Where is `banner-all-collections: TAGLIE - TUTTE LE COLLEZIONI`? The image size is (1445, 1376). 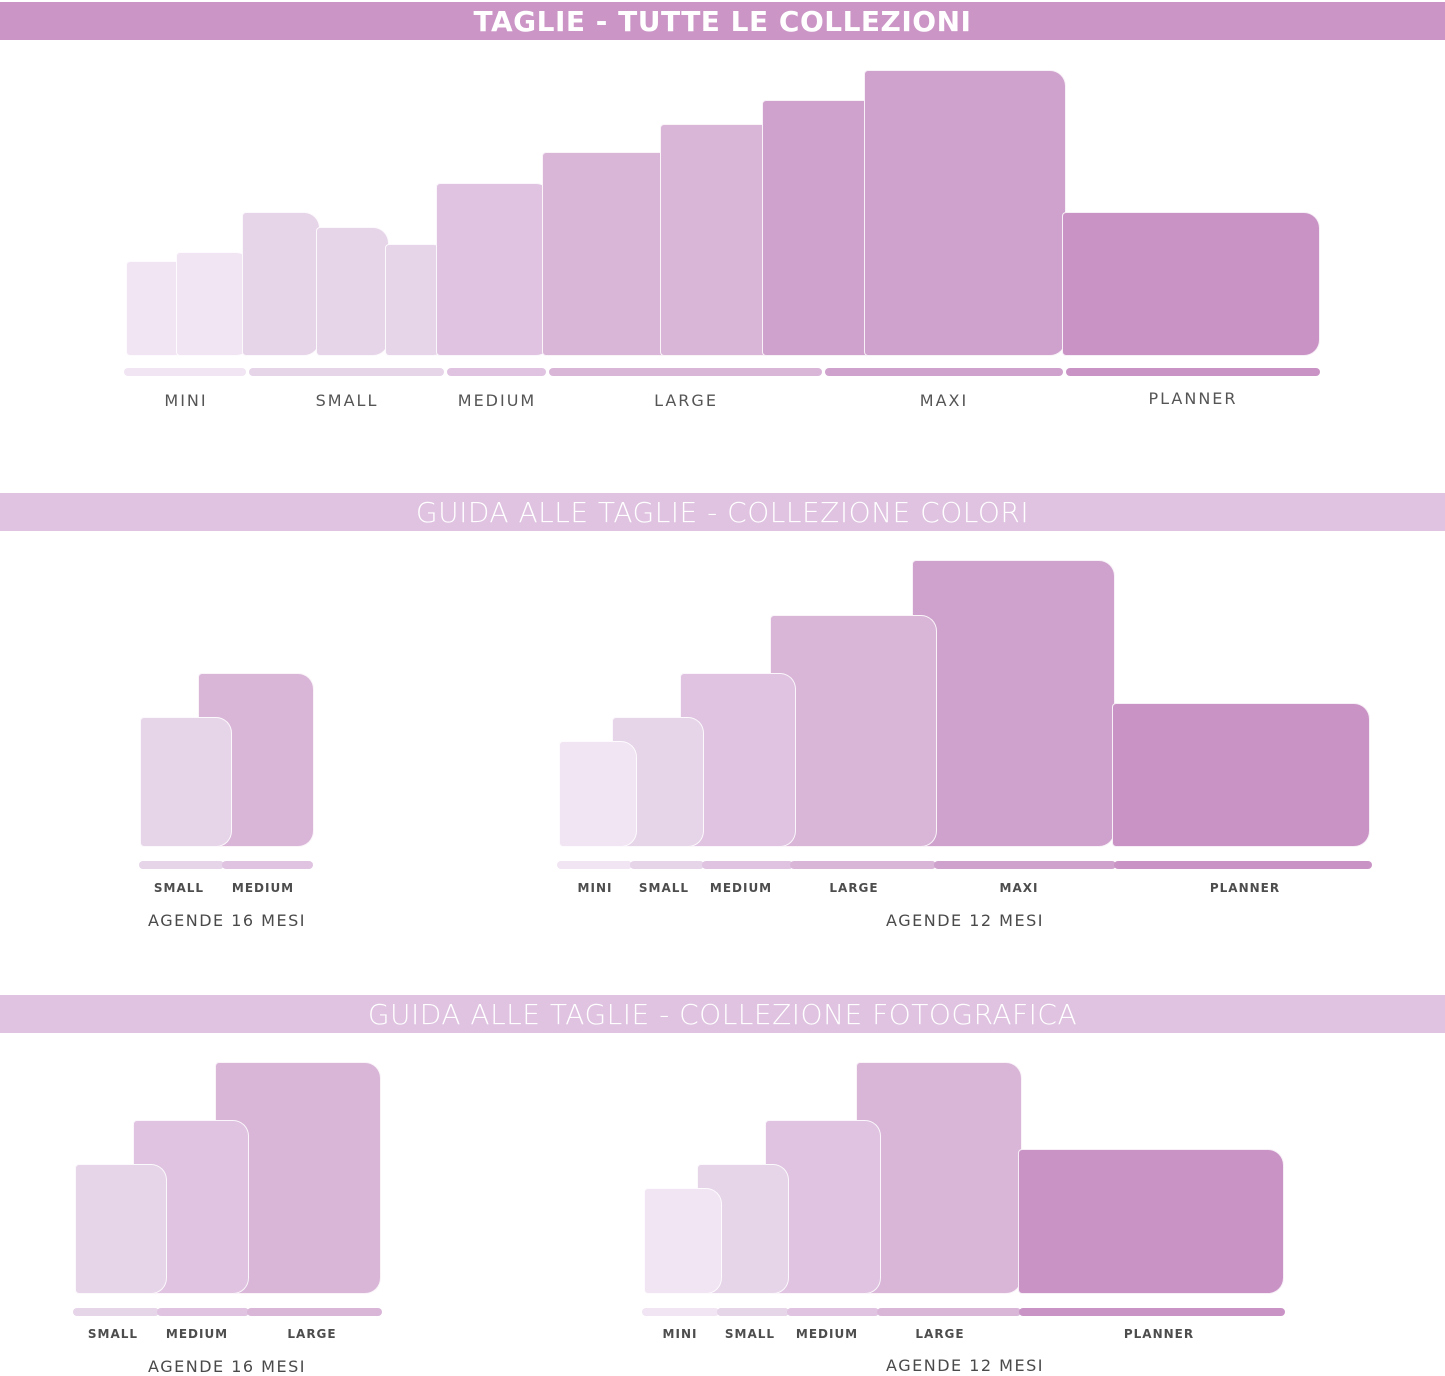 banner-all-collections: TAGLIE - TUTTE LE COLLEZIONI is located at coordinates (722, 21).